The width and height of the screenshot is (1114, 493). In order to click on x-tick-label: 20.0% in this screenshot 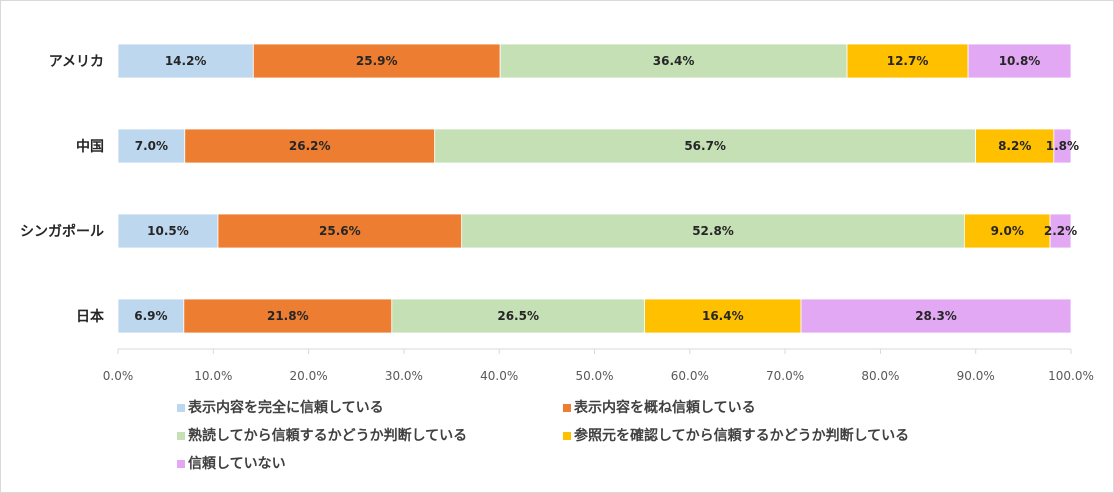, I will do `click(309, 376)`.